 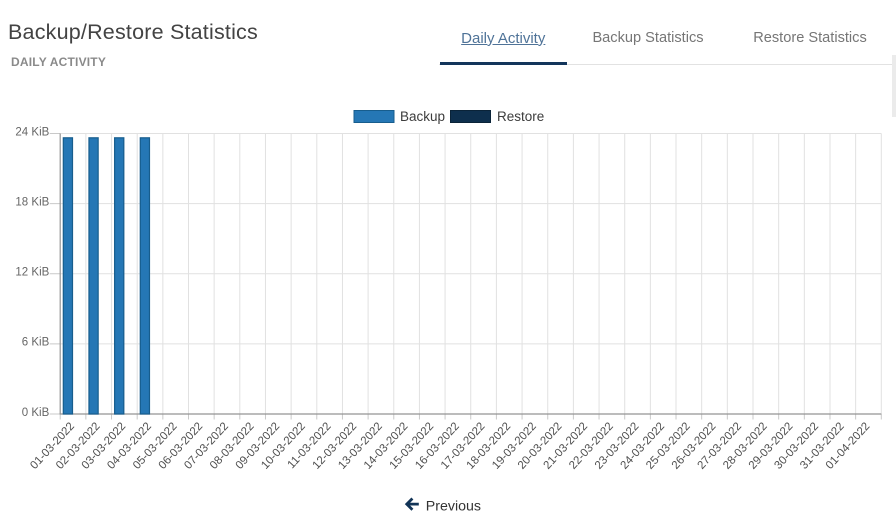 I want to click on svg-text: 0 KiB, so click(x=36, y=413).